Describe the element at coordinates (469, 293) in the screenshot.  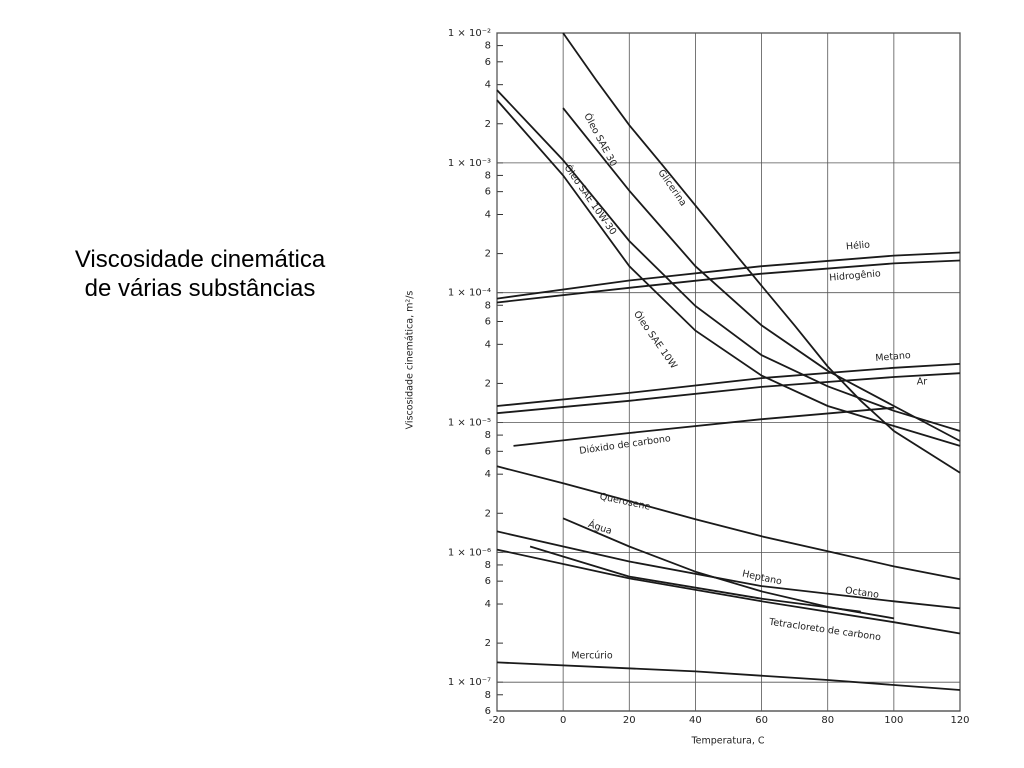
I see `y-tick-label: 1 × 10⁻⁴` at that location.